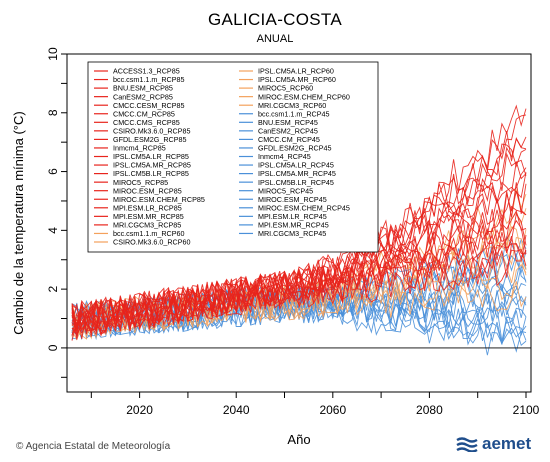  Describe the element at coordinates (296, 71) in the screenshot. I see `legend-label: IPSL.CM5A.LR_RCP60` at that location.